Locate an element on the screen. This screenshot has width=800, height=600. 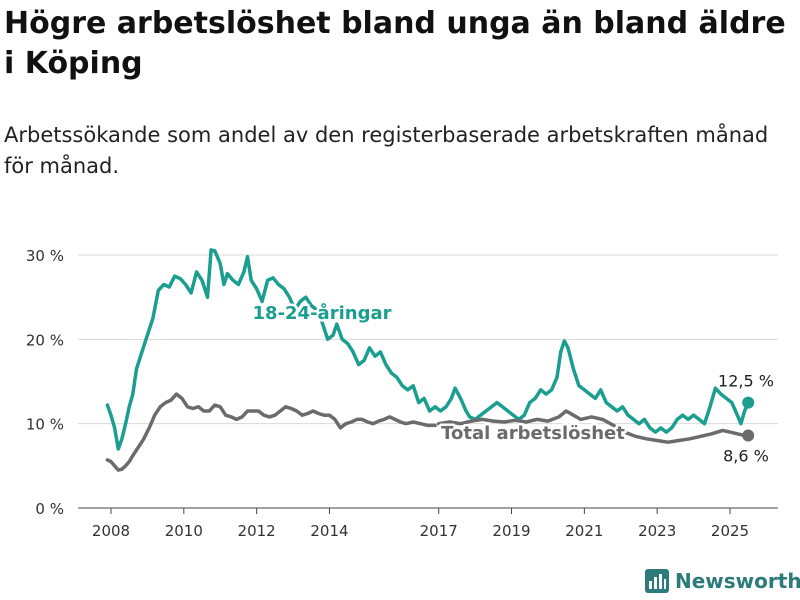
x-tick-label: 2023 is located at coordinates (657, 531).